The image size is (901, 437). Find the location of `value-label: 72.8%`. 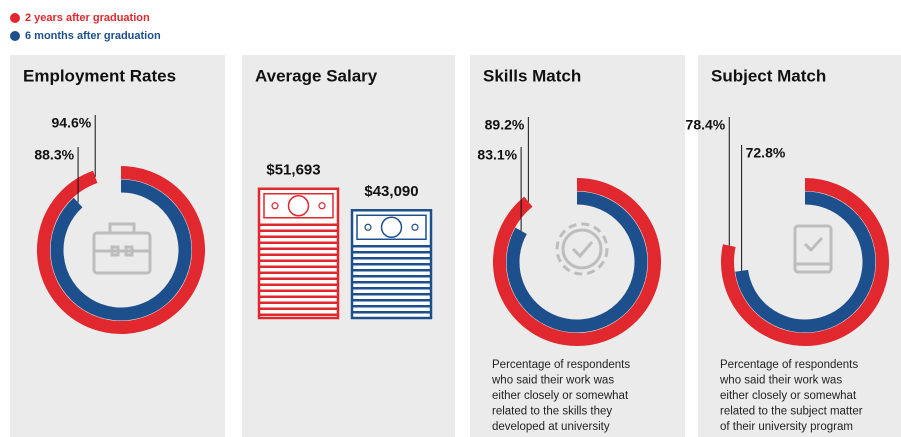

value-label: 72.8% is located at coordinates (766, 153).